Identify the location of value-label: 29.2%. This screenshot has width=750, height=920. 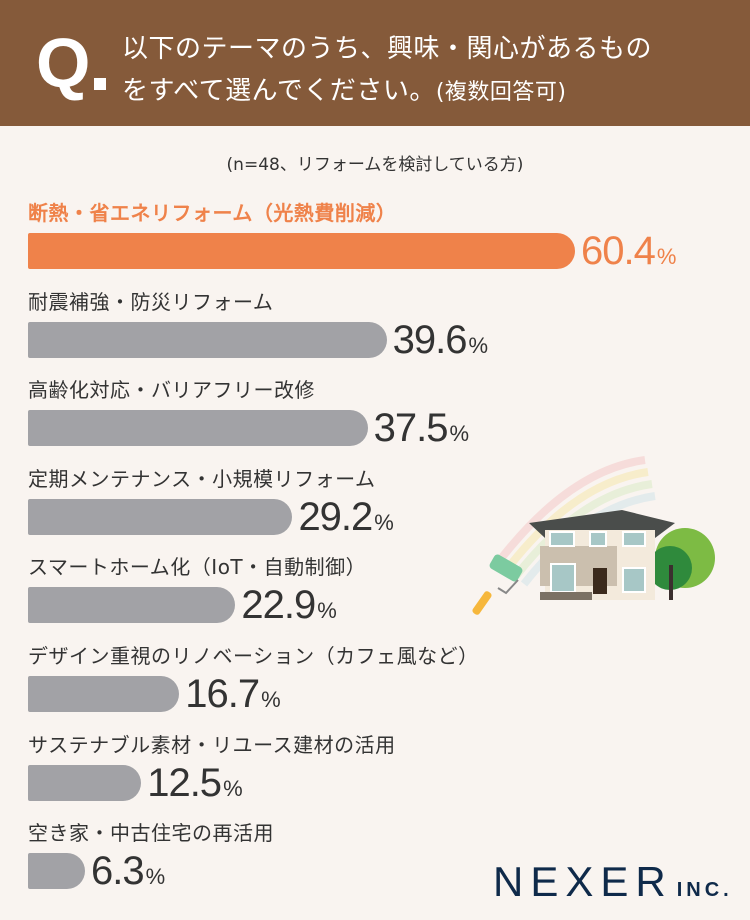
(346, 518).